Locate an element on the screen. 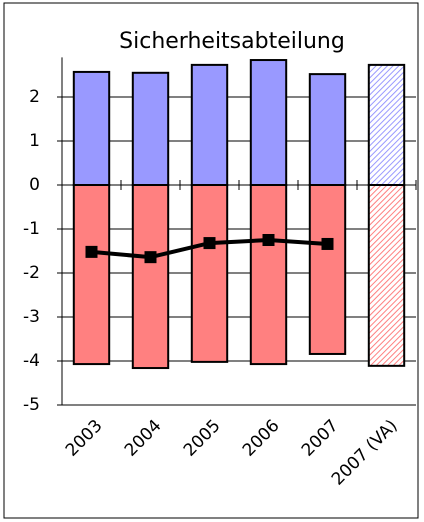  y-tick-label: 1 is located at coordinates (34, 141).